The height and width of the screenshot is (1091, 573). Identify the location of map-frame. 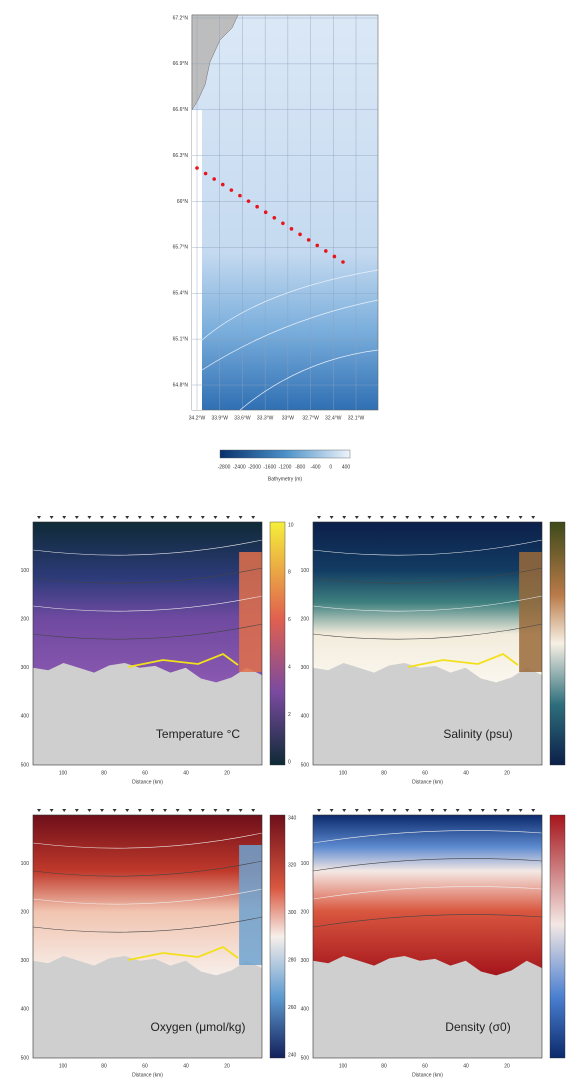
(285, 212).